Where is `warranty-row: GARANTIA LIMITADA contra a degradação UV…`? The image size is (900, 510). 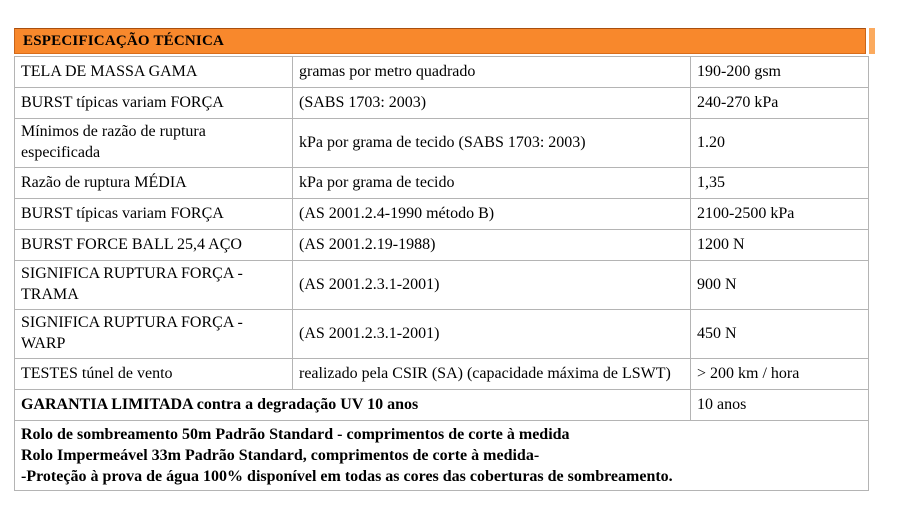 warranty-row: GARANTIA LIMITADA contra a degradação UV… is located at coordinates (441, 405).